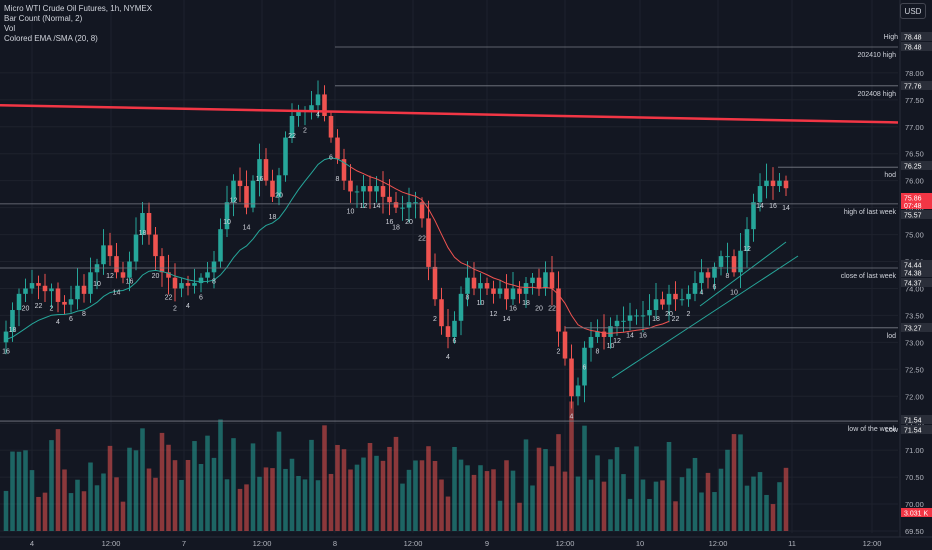 Image resolution: width=932 pixels, height=550 pixels. What do you see at coordinates (32, 543) in the screenshot?
I see `x-tick-label: 4` at bounding box center [32, 543].